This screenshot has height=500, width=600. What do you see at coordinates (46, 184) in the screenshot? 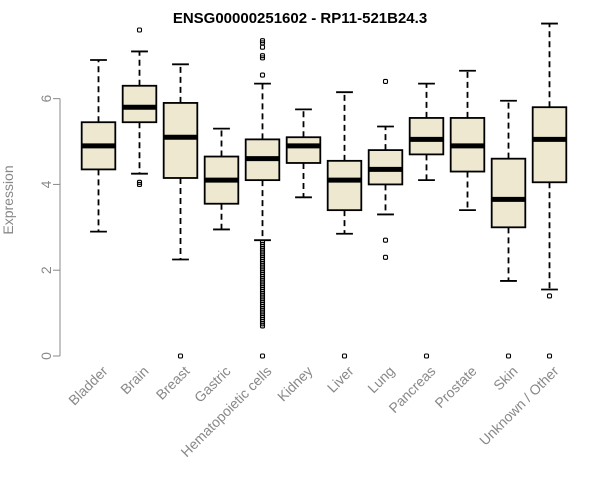
I see `y-tick-label: 4` at bounding box center [46, 184].